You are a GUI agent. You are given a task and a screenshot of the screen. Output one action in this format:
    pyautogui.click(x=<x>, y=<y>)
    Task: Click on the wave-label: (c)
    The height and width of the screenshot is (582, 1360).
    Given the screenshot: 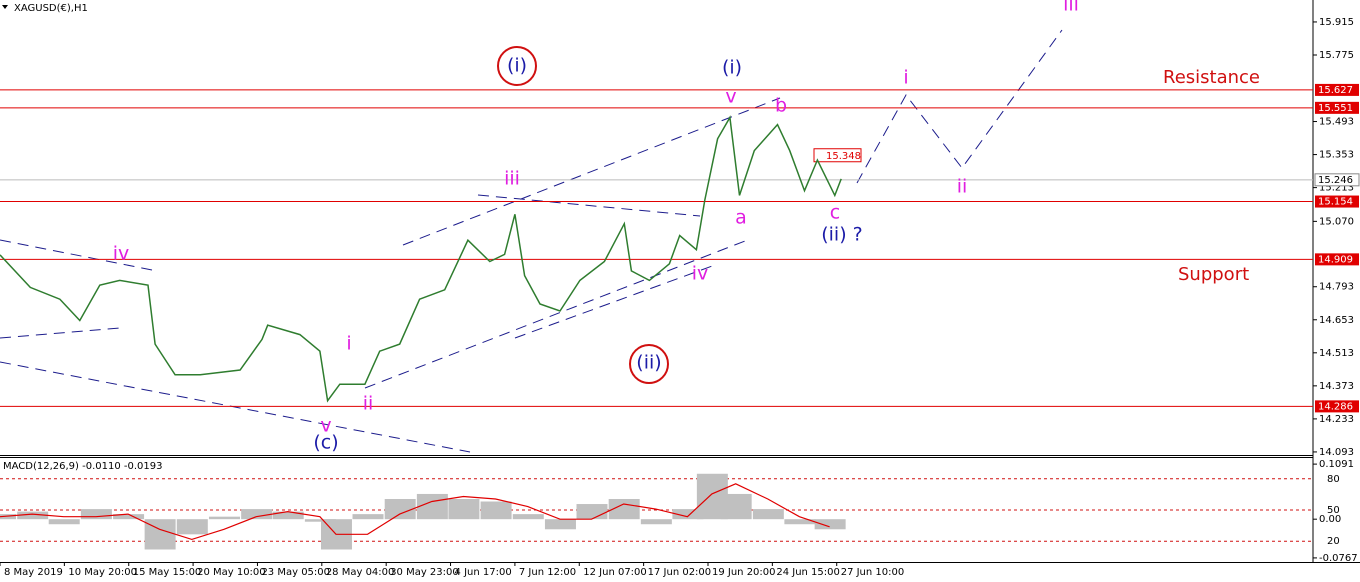 What is the action you would take?
    pyautogui.click(x=325, y=443)
    